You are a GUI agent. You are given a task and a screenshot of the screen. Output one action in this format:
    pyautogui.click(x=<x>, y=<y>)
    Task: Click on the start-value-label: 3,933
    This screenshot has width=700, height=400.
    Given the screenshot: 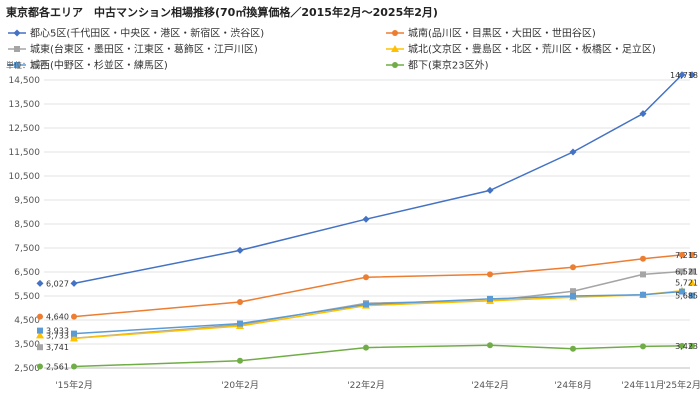 What is the action you would take?
    pyautogui.click(x=57, y=331)
    